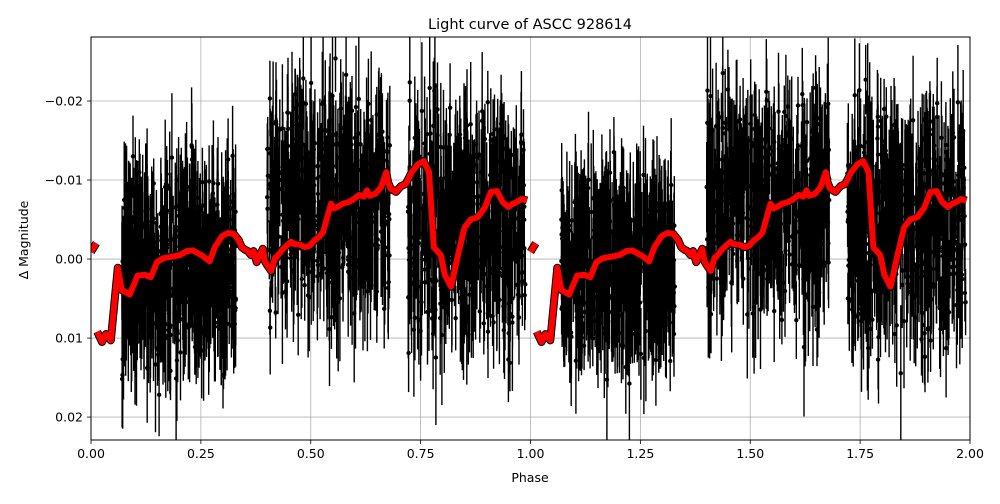 This screenshot has height=504, width=1000. Describe the element at coordinates (421, 453) in the screenshot. I see `x-tick-label: 0.75` at that location.